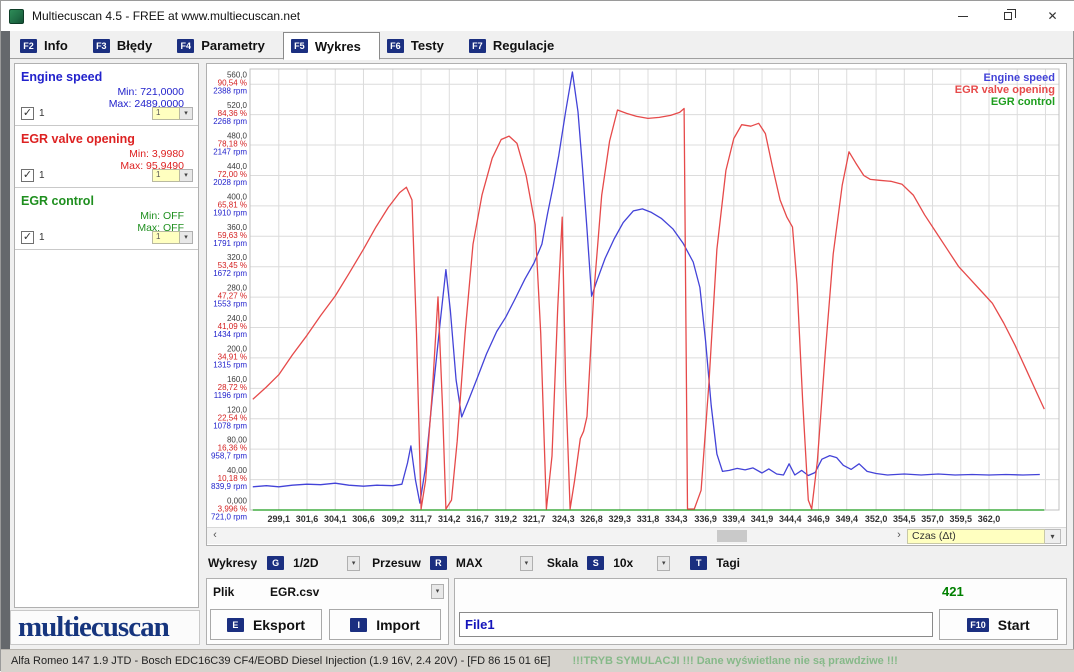  I want to click on przesuw-combo: MAX, so click(469, 563).